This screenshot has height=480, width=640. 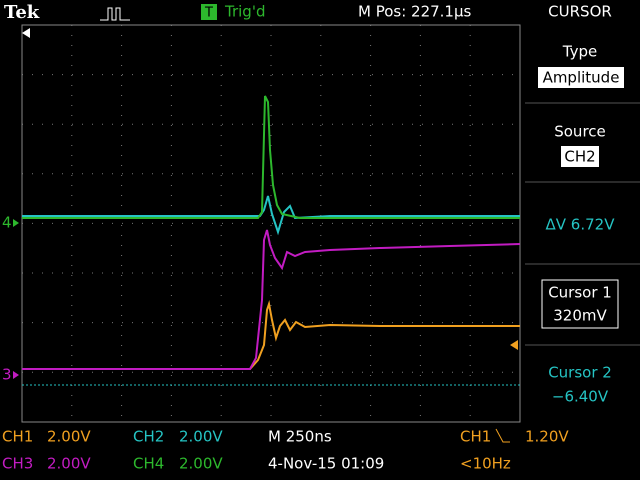 I want to click on menu-delta: ΔV 6.72V, so click(x=581, y=225).